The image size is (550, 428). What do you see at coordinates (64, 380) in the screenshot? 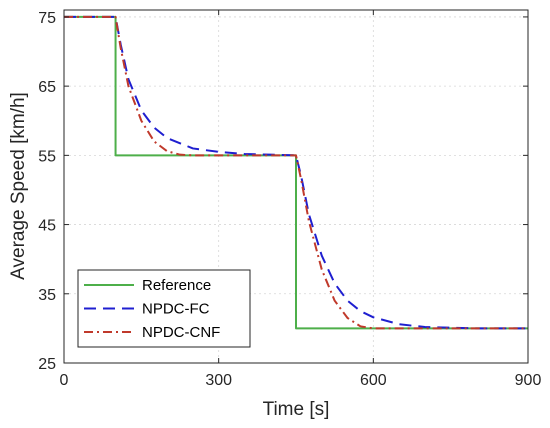
I see `x-tick-label: 0` at bounding box center [64, 380].